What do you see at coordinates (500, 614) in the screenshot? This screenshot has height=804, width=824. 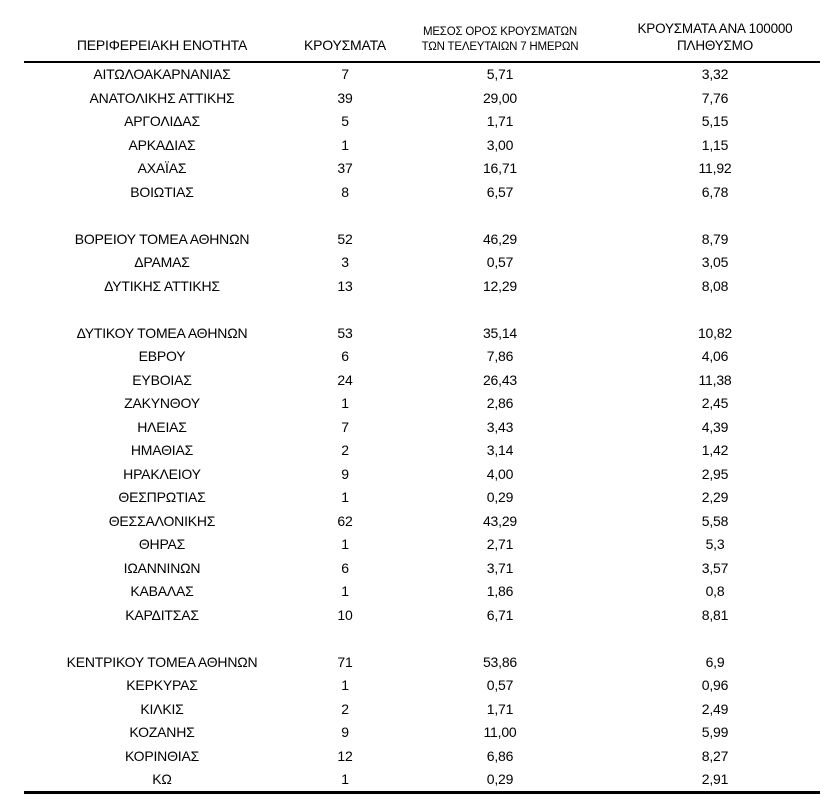 I see `avg7-cell: 6,71` at bounding box center [500, 614].